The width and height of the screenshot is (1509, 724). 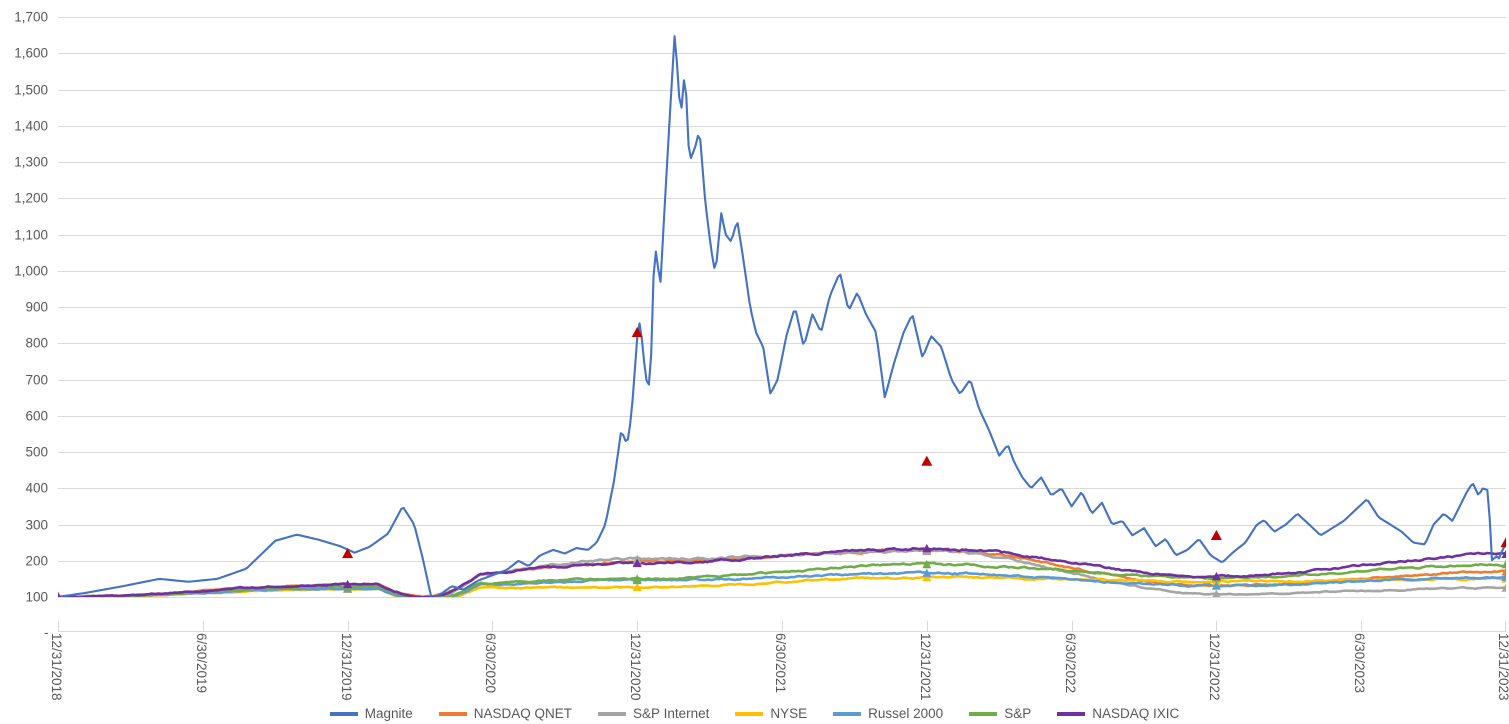 What do you see at coordinates (36, 488) in the screenshot?
I see `y-axis-tick-label: 400` at bounding box center [36, 488].